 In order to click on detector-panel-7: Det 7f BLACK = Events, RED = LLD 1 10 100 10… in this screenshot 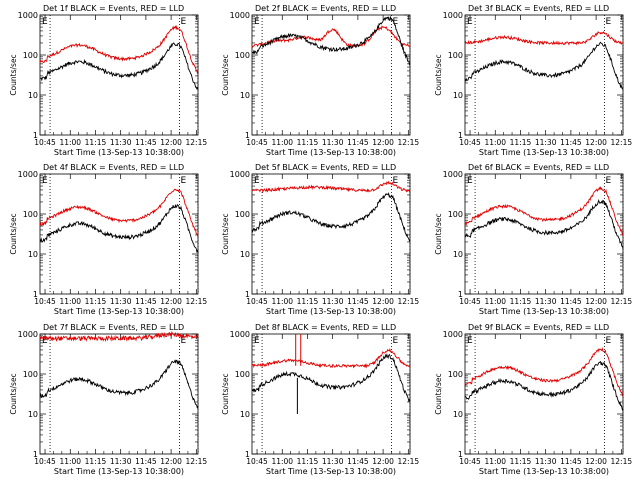, I will do `click(108, 399)`.